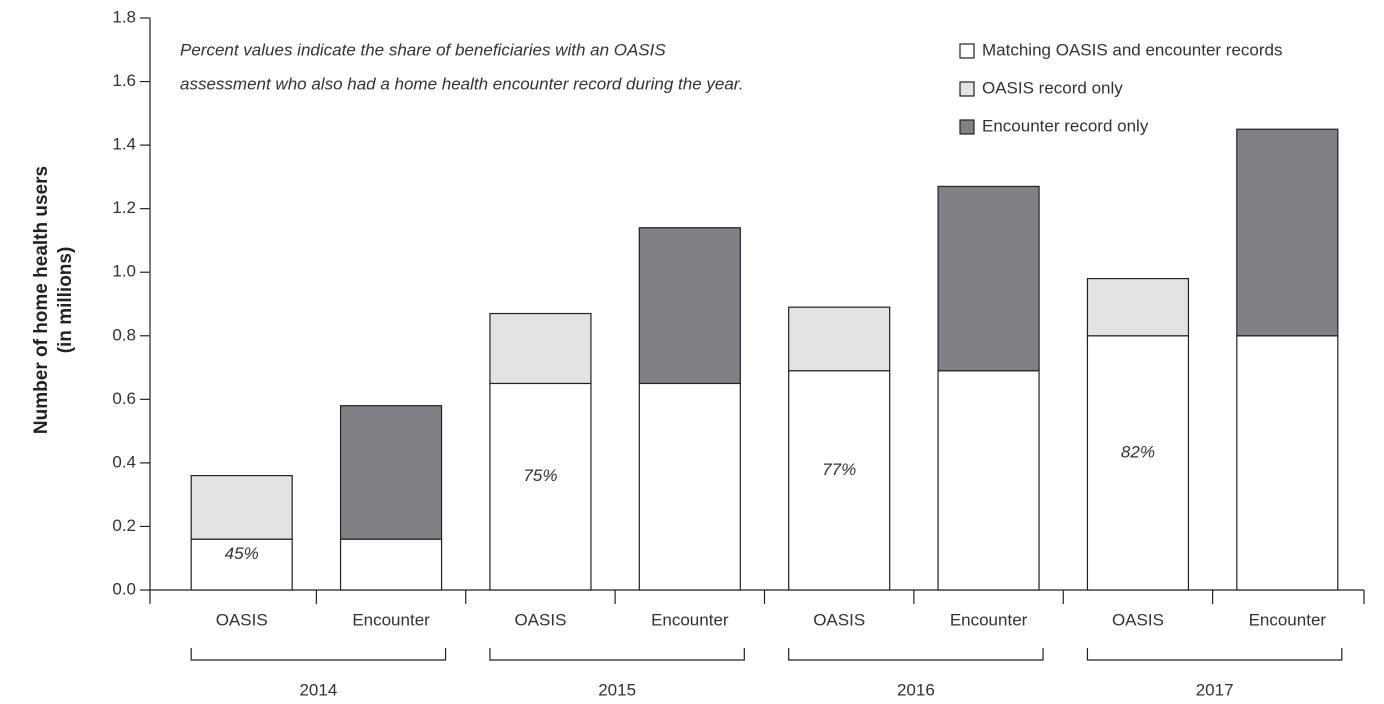 The image size is (1384, 704). What do you see at coordinates (1052, 87) in the screenshot?
I see `legend-label: OASIS record only` at bounding box center [1052, 87].